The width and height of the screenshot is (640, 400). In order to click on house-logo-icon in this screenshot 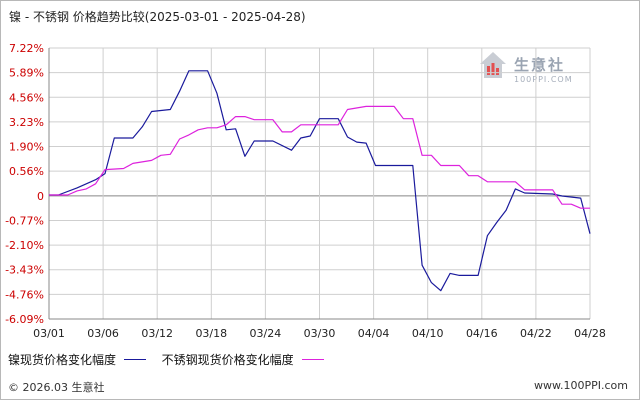, I will do `click(493, 65)`.